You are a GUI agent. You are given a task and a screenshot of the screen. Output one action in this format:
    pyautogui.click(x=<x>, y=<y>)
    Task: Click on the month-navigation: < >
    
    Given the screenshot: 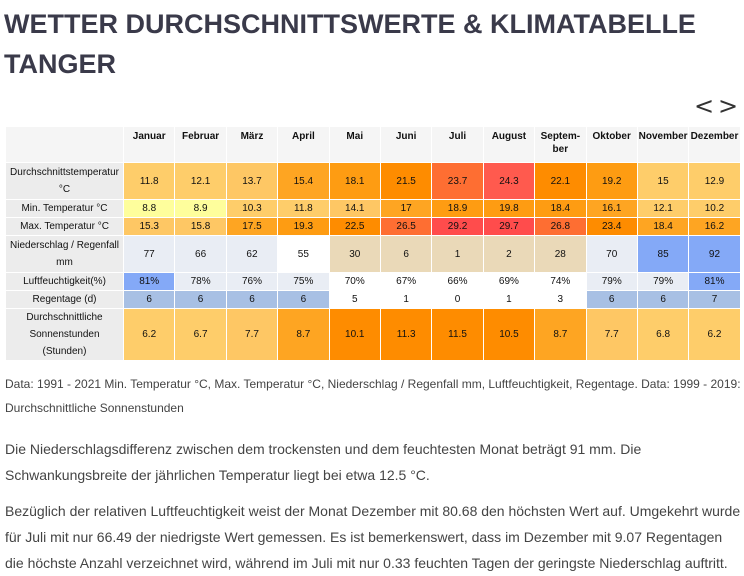 What is the action you would take?
    pyautogui.click(x=714, y=106)
    